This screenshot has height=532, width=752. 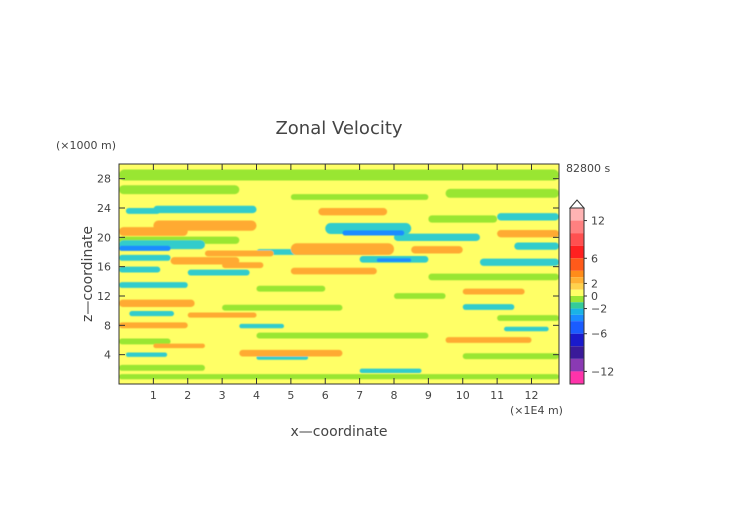 What do you see at coordinates (104, 179) in the screenshot?
I see `y-tick-label-6: 28` at bounding box center [104, 179].